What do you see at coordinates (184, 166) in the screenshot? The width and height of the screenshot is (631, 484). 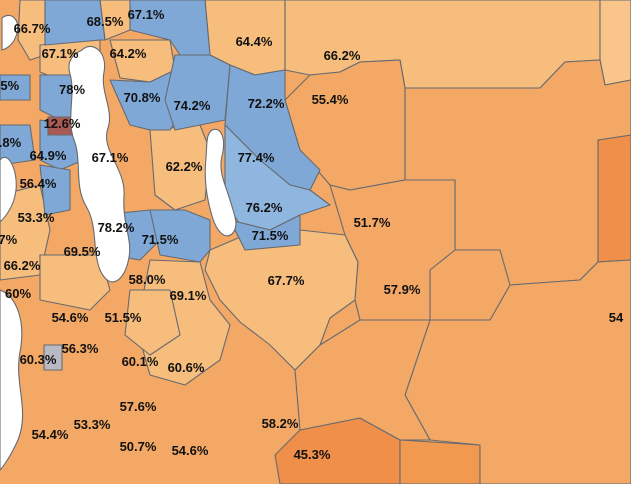 I see `percent-label: 62.2%` at bounding box center [184, 166].